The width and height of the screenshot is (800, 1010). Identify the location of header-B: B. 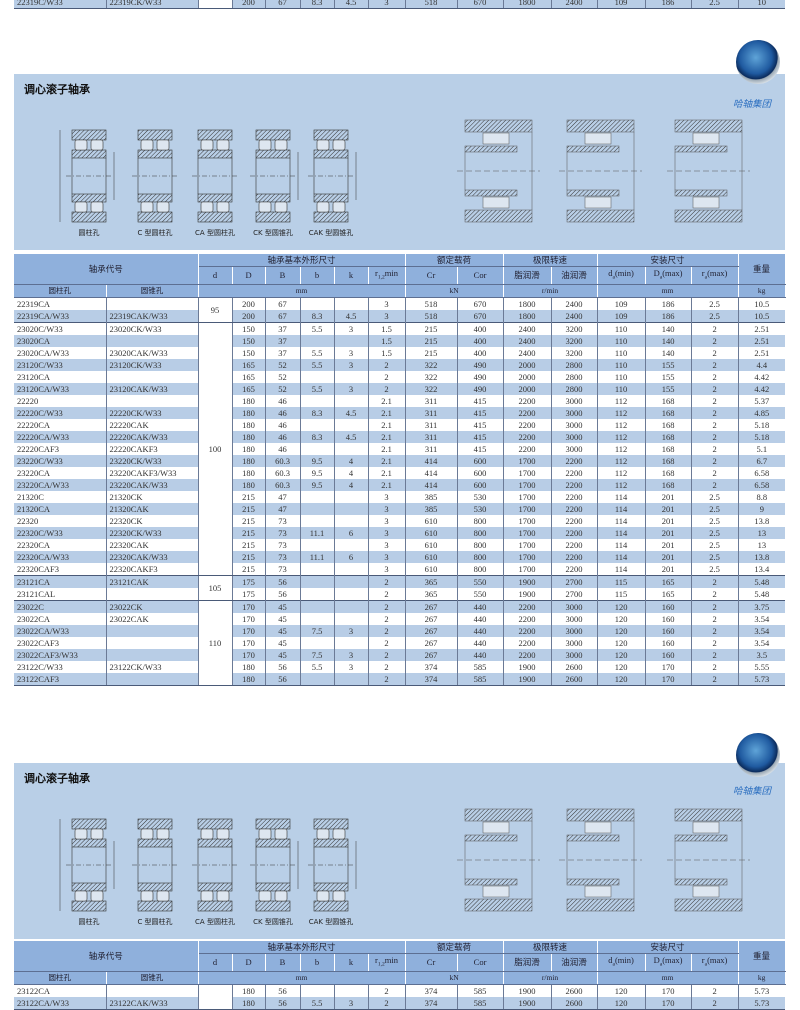
(282, 962).